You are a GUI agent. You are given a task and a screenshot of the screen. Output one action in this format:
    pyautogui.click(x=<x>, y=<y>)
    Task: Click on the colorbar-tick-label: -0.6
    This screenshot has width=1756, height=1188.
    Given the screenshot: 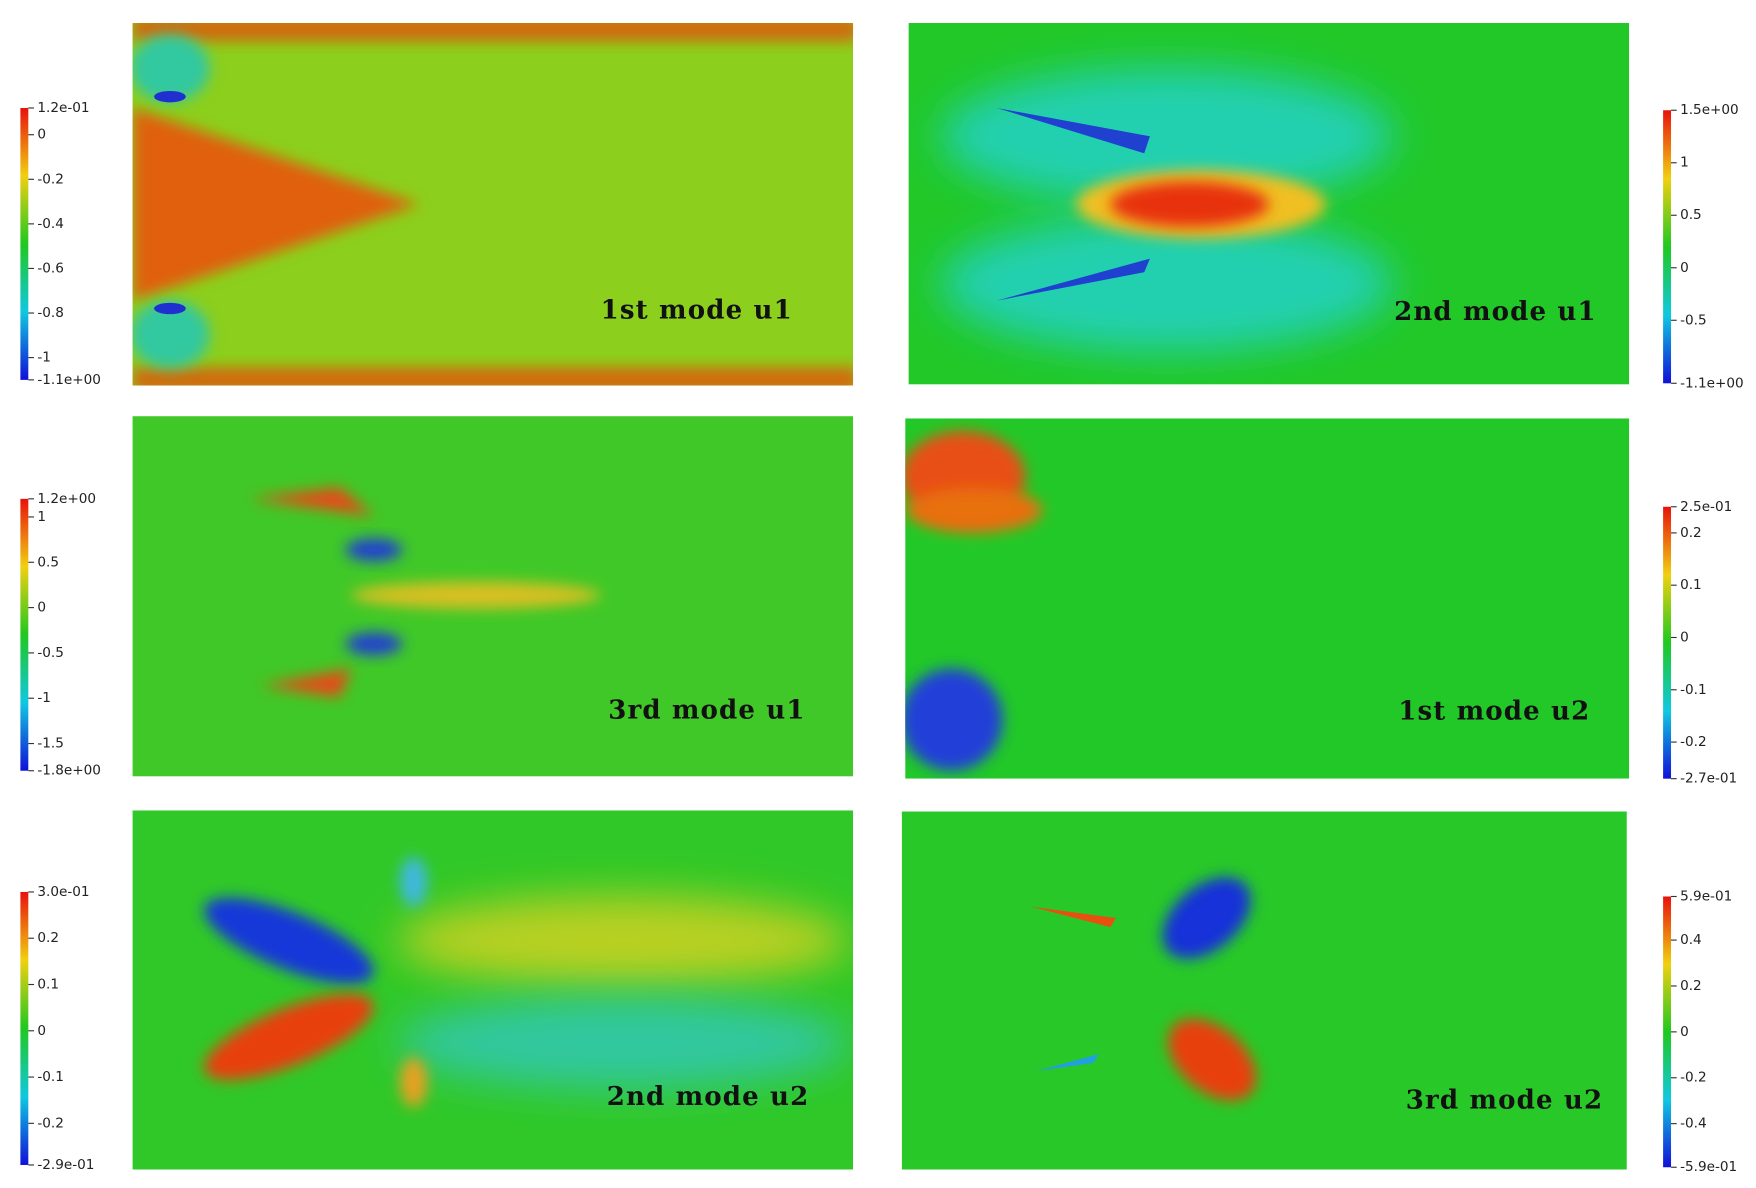 What is the action you would take?
    pyautogui.click(x=50, y=268)
    